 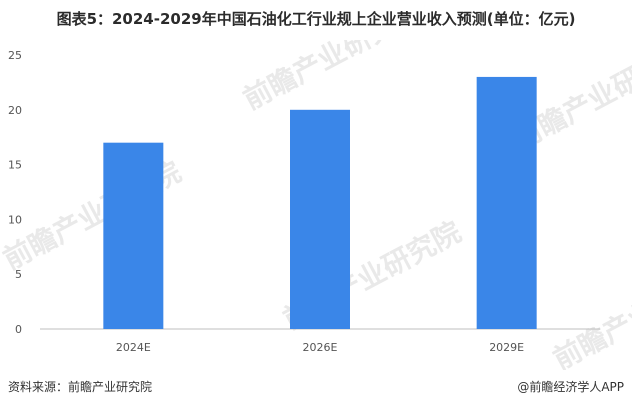 I want to click on bar-2026E, so click(x=320, y=219).